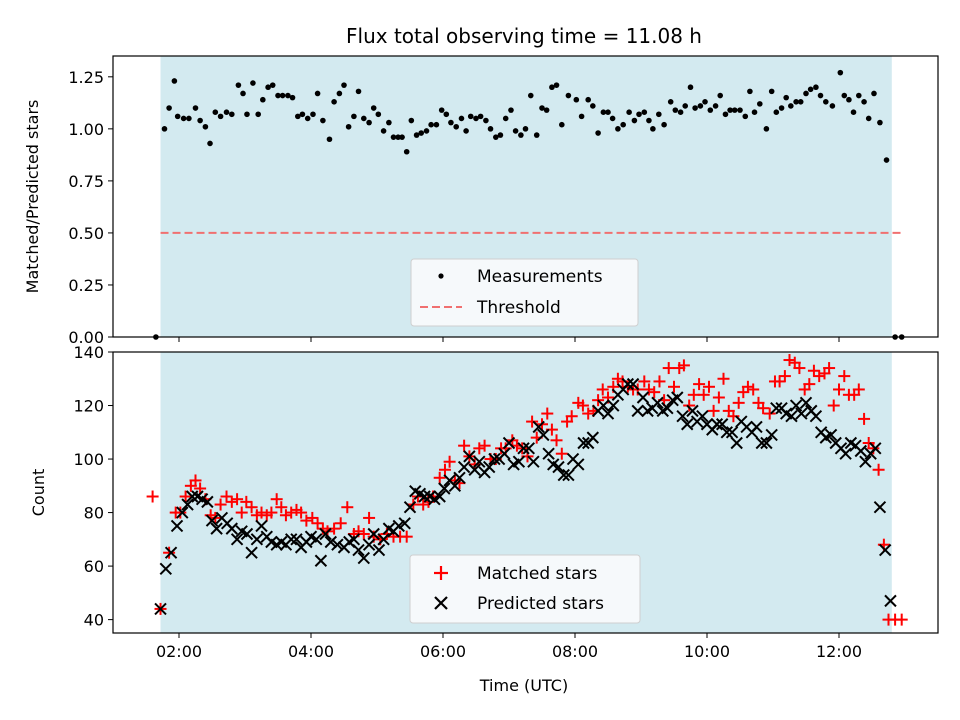 The height and width of the screenshot is (720, 960). Describe the element at coordinates (86, 337) in the screenshot. I see `top-y-tick-label: 0.00` at that location.